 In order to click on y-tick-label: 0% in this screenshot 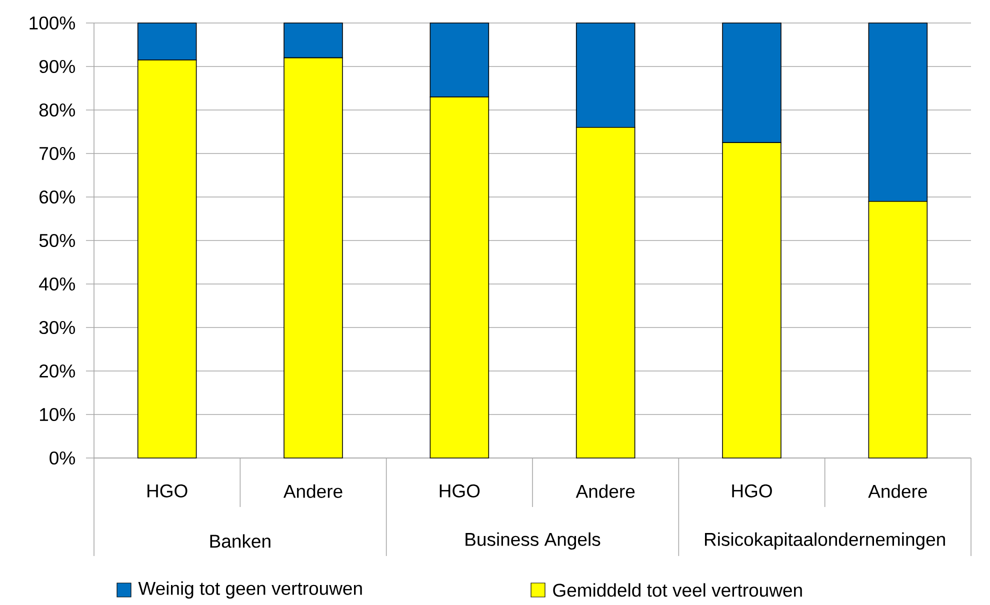, I will do `click(62, 458)`.